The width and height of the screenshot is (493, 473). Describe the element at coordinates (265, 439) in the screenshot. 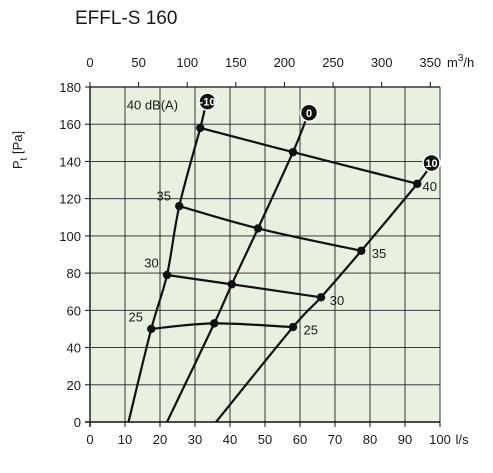

I see `x-tick-label: 50` at that location.